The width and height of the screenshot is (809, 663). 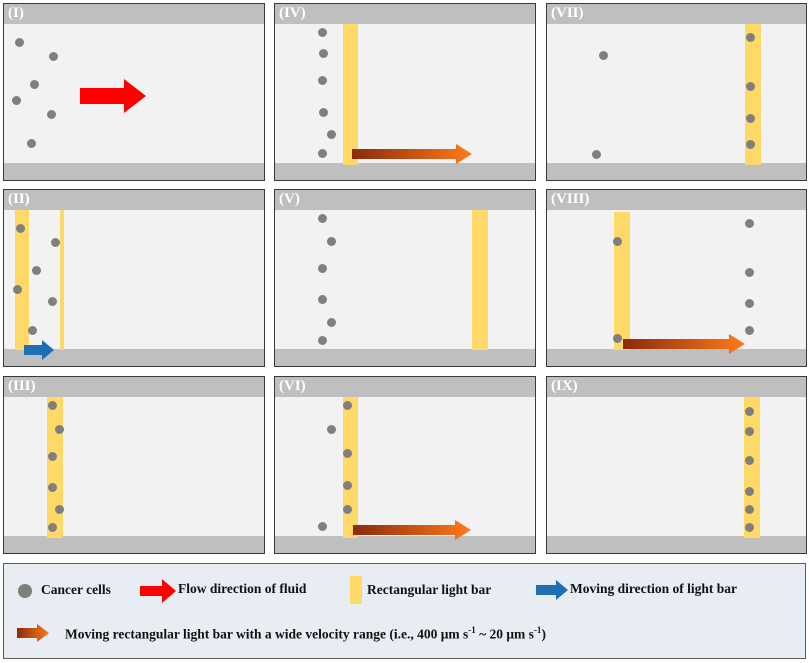 What do you see at coordinates (653, 588) in the screenshot?
I see `legend-moving-direction-label: Moving direction of light bar` at bounding box center [653, 588].